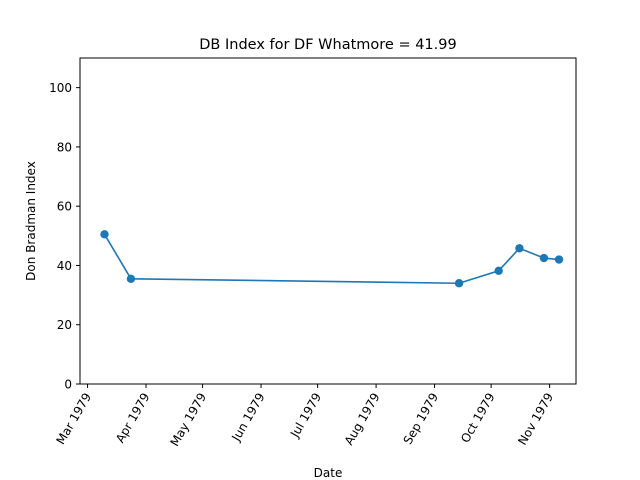  I want to click on y-axis: 0 20 40 60 80 100, so click(64, 236).